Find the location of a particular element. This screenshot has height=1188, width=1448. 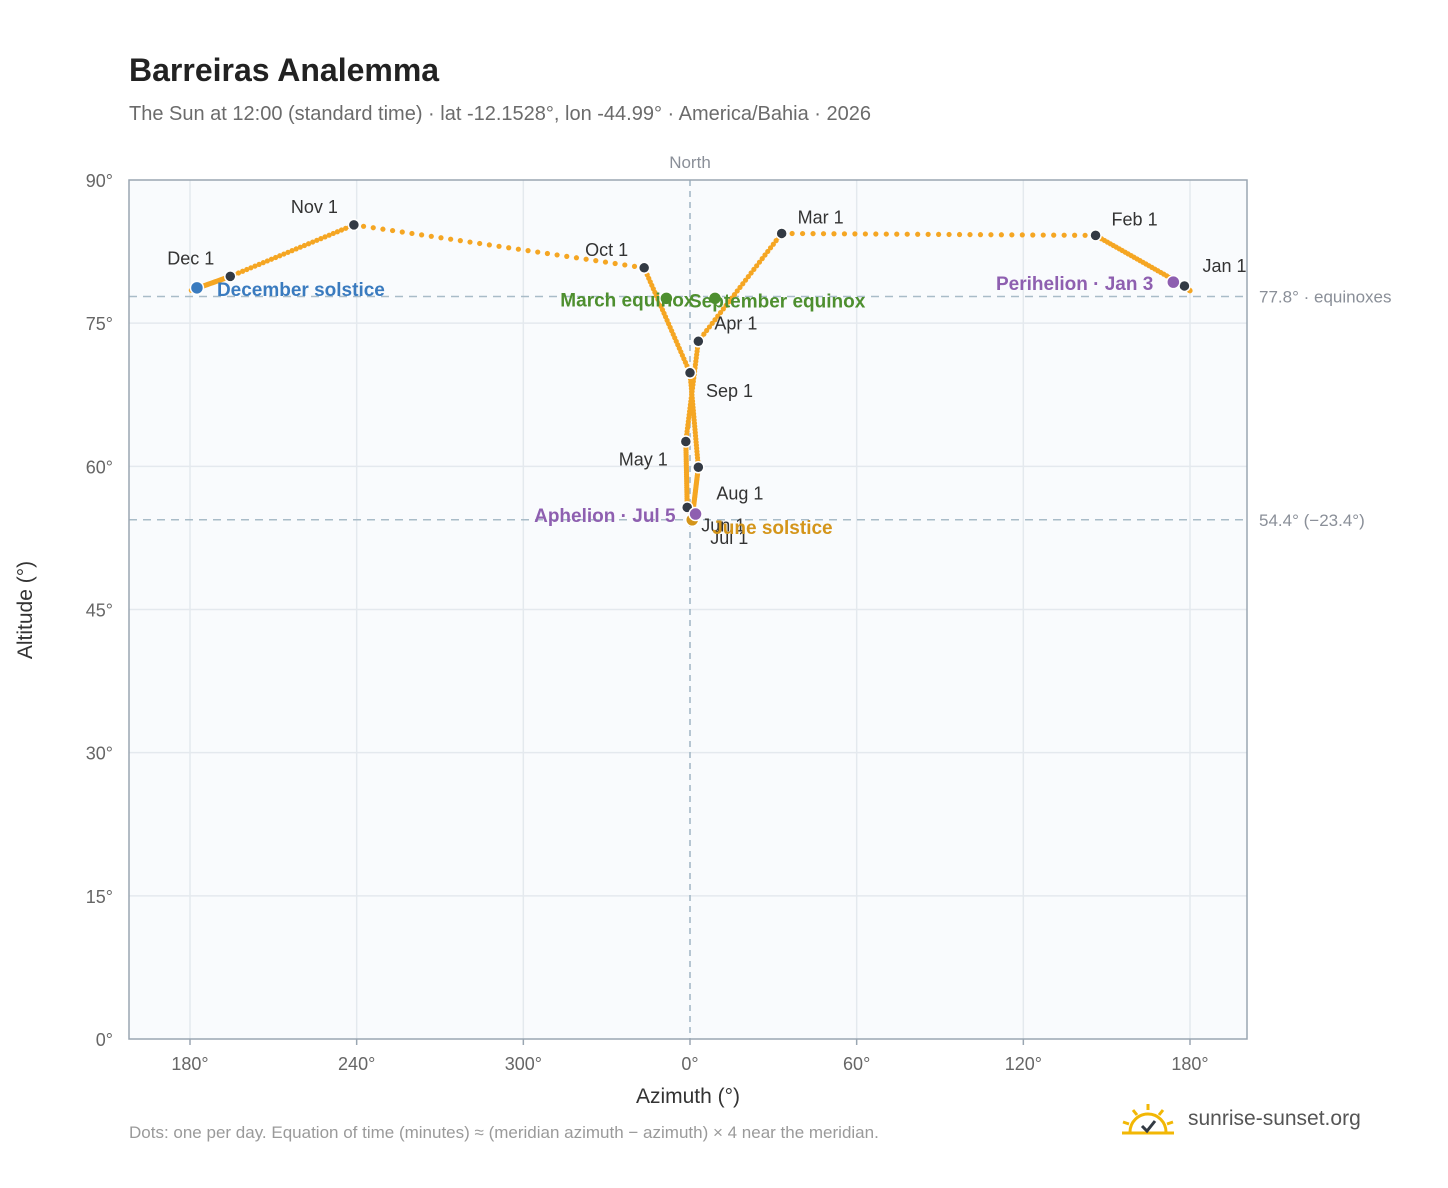

month-label: Aug 1 is located at coordinates (739, 493).